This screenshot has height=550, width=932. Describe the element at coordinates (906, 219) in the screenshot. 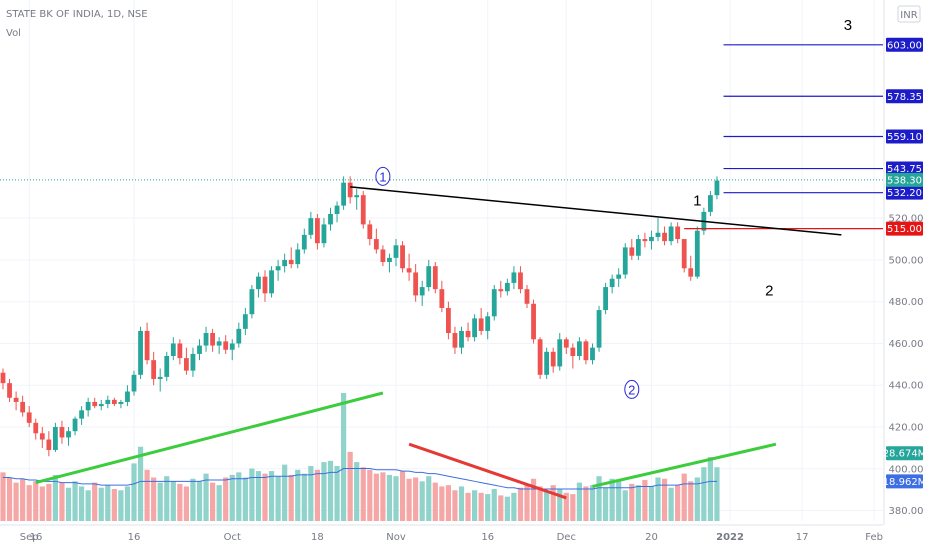

I see `price-tick-label: 520.00` at that location.